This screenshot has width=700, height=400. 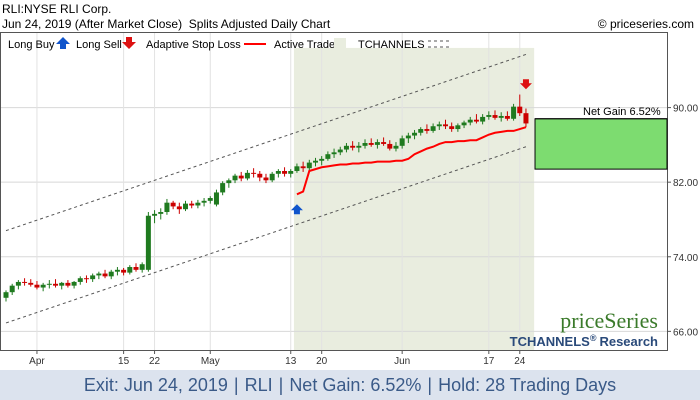 What do you see at coordinates (63, 43) in the screenshot?
I see `legend-buy-arrow-icon` at bounding box center [63, 43].